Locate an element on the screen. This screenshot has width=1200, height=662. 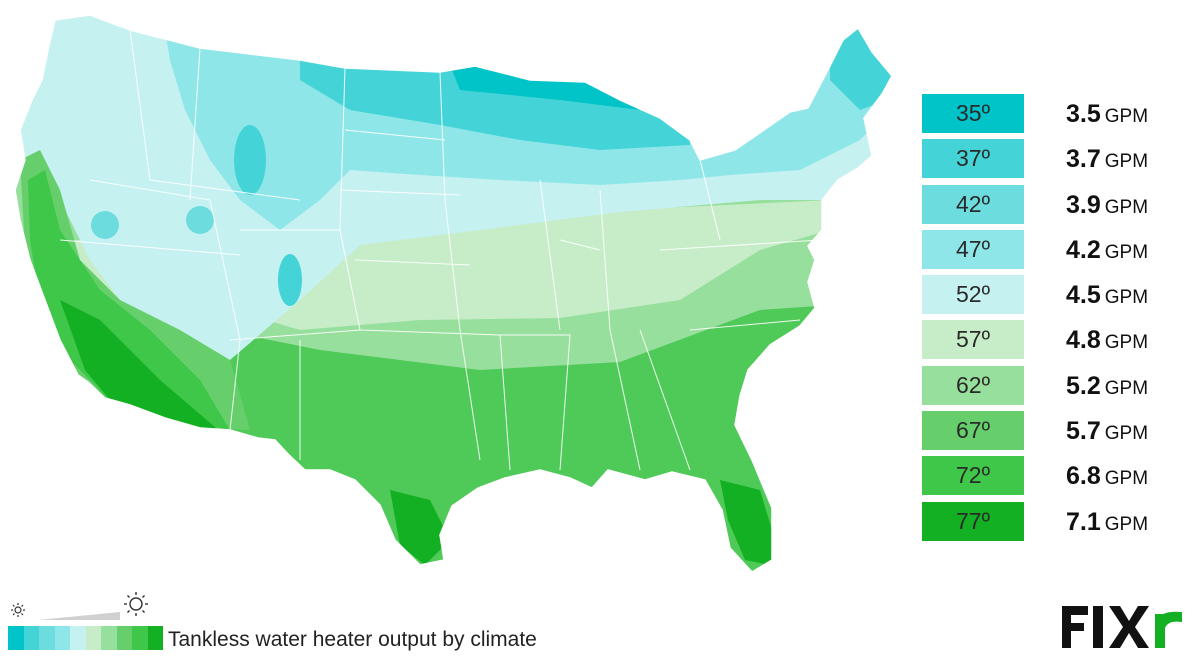
legend-swatch: 37º is located at coordinates (973, 159).